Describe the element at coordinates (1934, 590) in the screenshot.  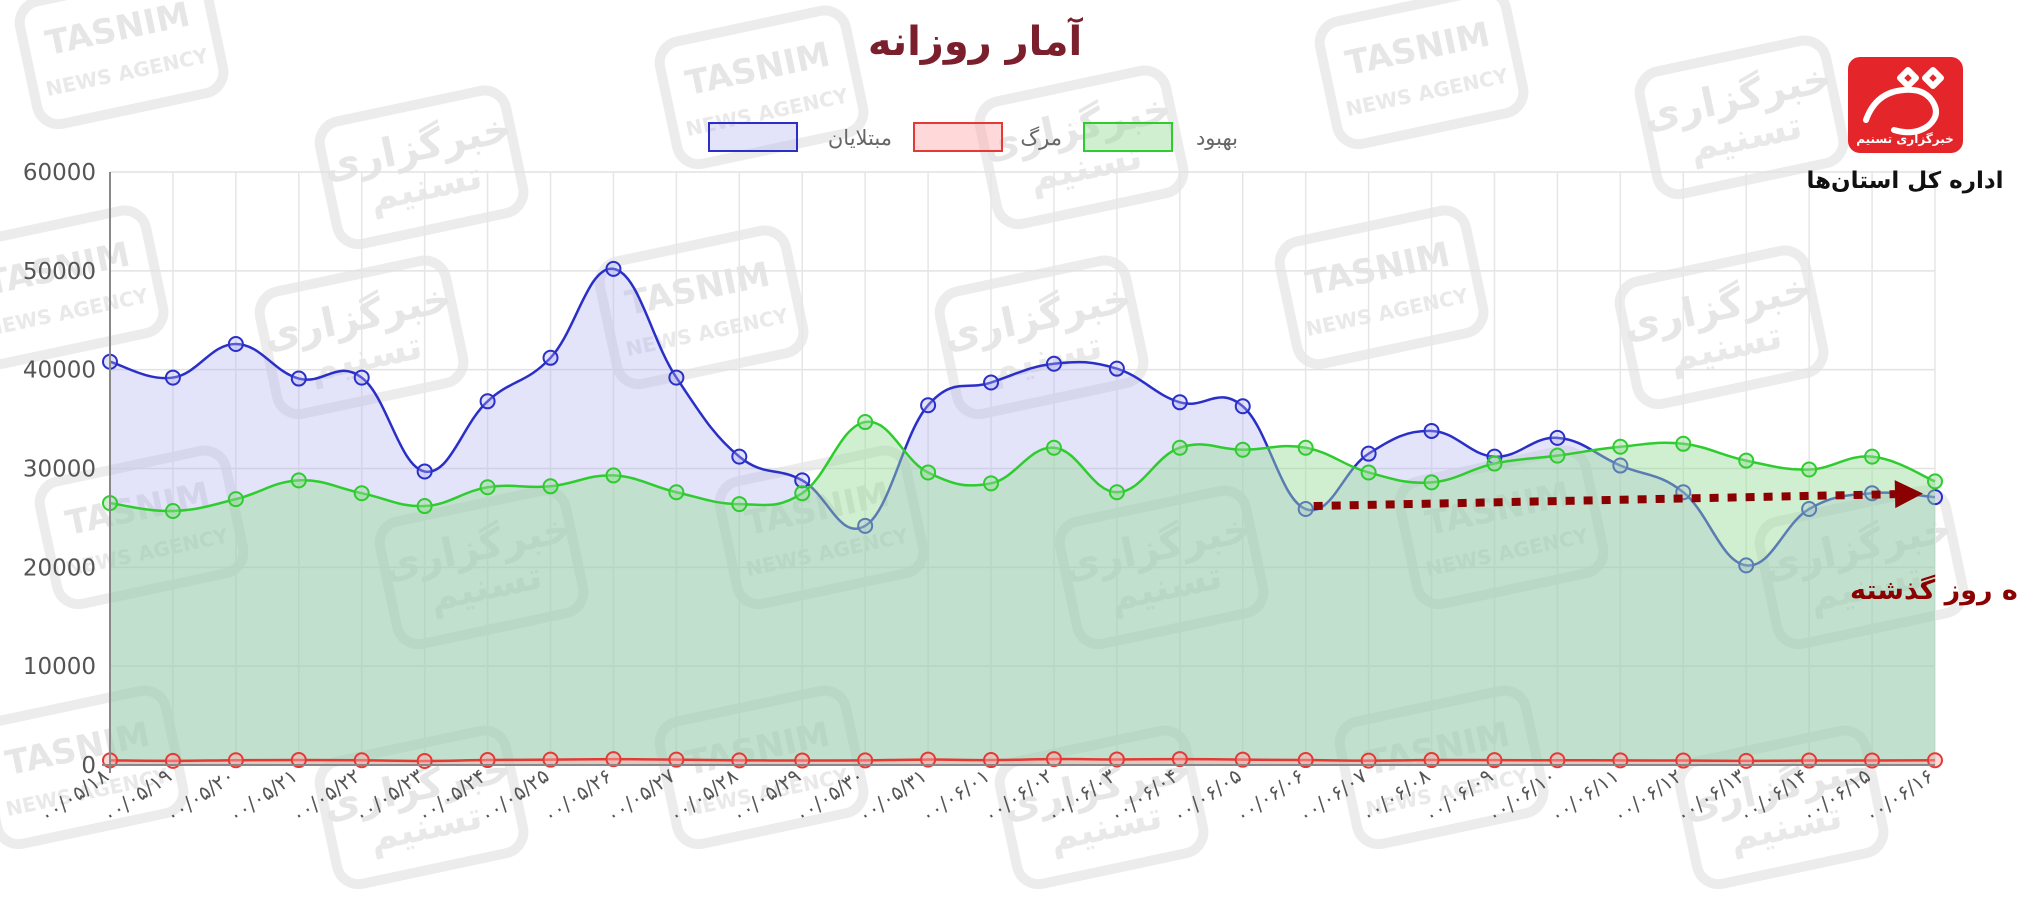
I see `annotation-text: صعود زیرپوستی نرخ ابتلا در ده روز گذشته` at that location.